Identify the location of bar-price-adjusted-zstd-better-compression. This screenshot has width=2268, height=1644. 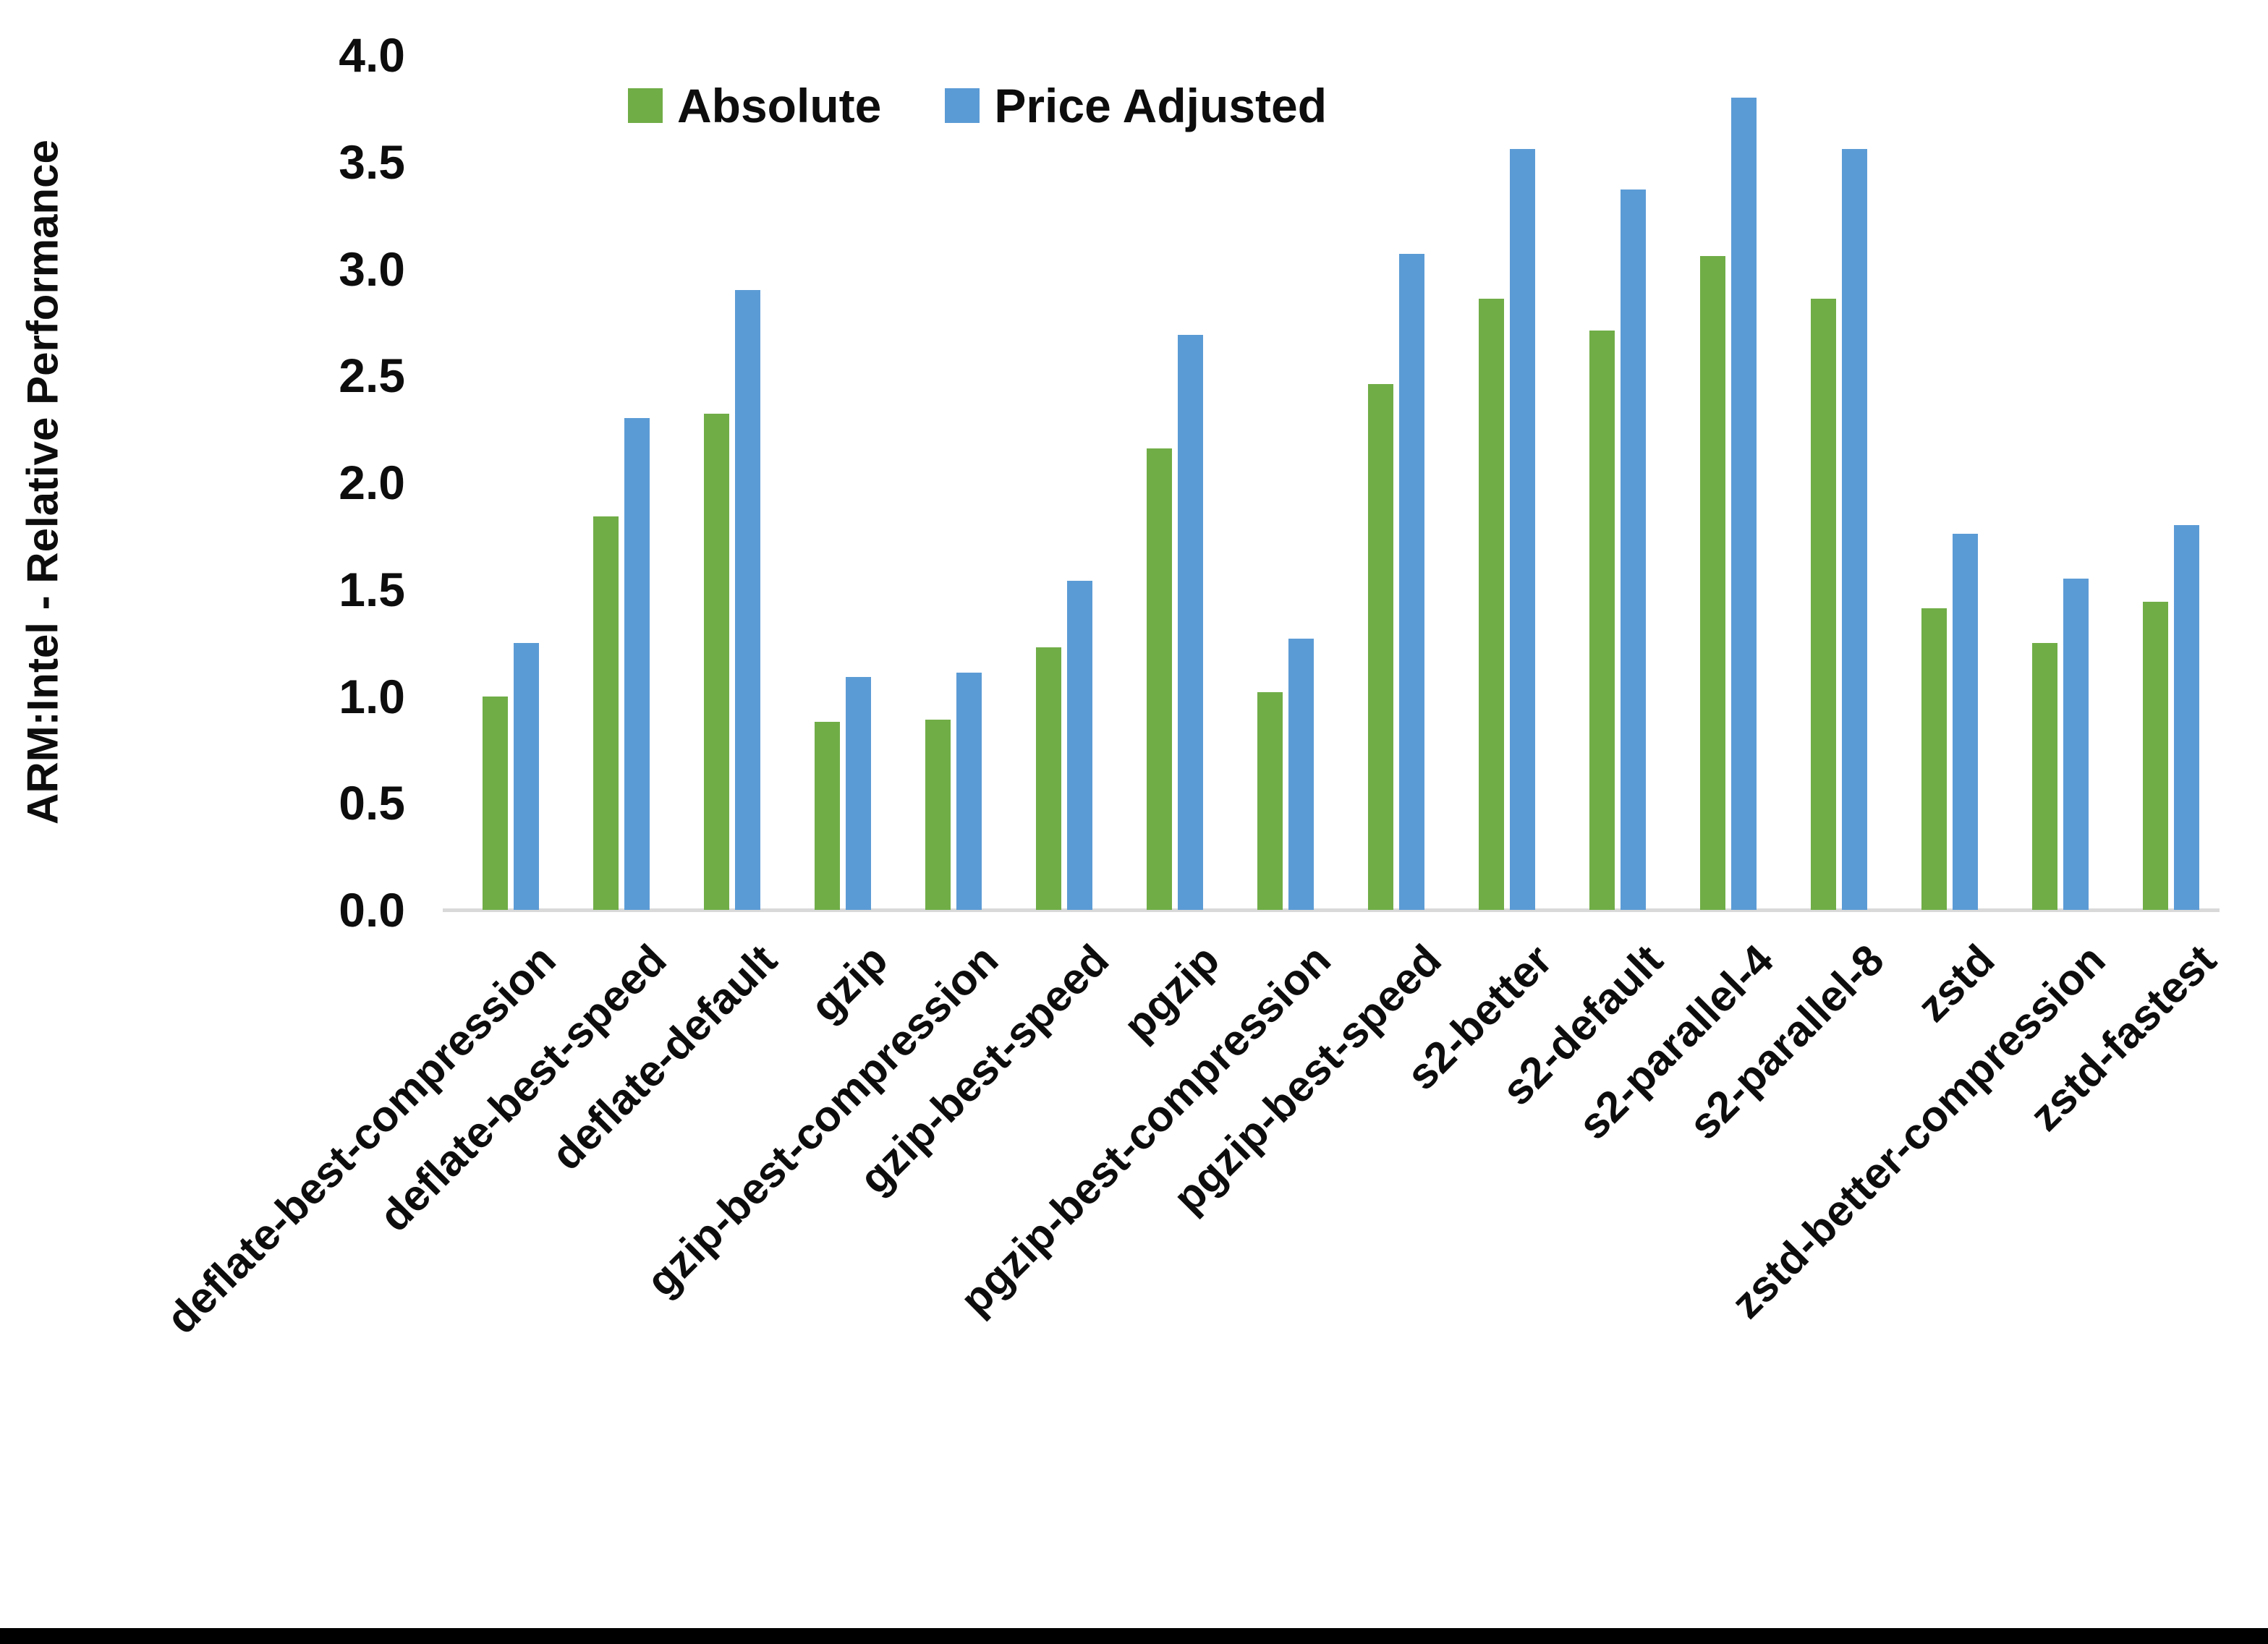
(2076, 744).